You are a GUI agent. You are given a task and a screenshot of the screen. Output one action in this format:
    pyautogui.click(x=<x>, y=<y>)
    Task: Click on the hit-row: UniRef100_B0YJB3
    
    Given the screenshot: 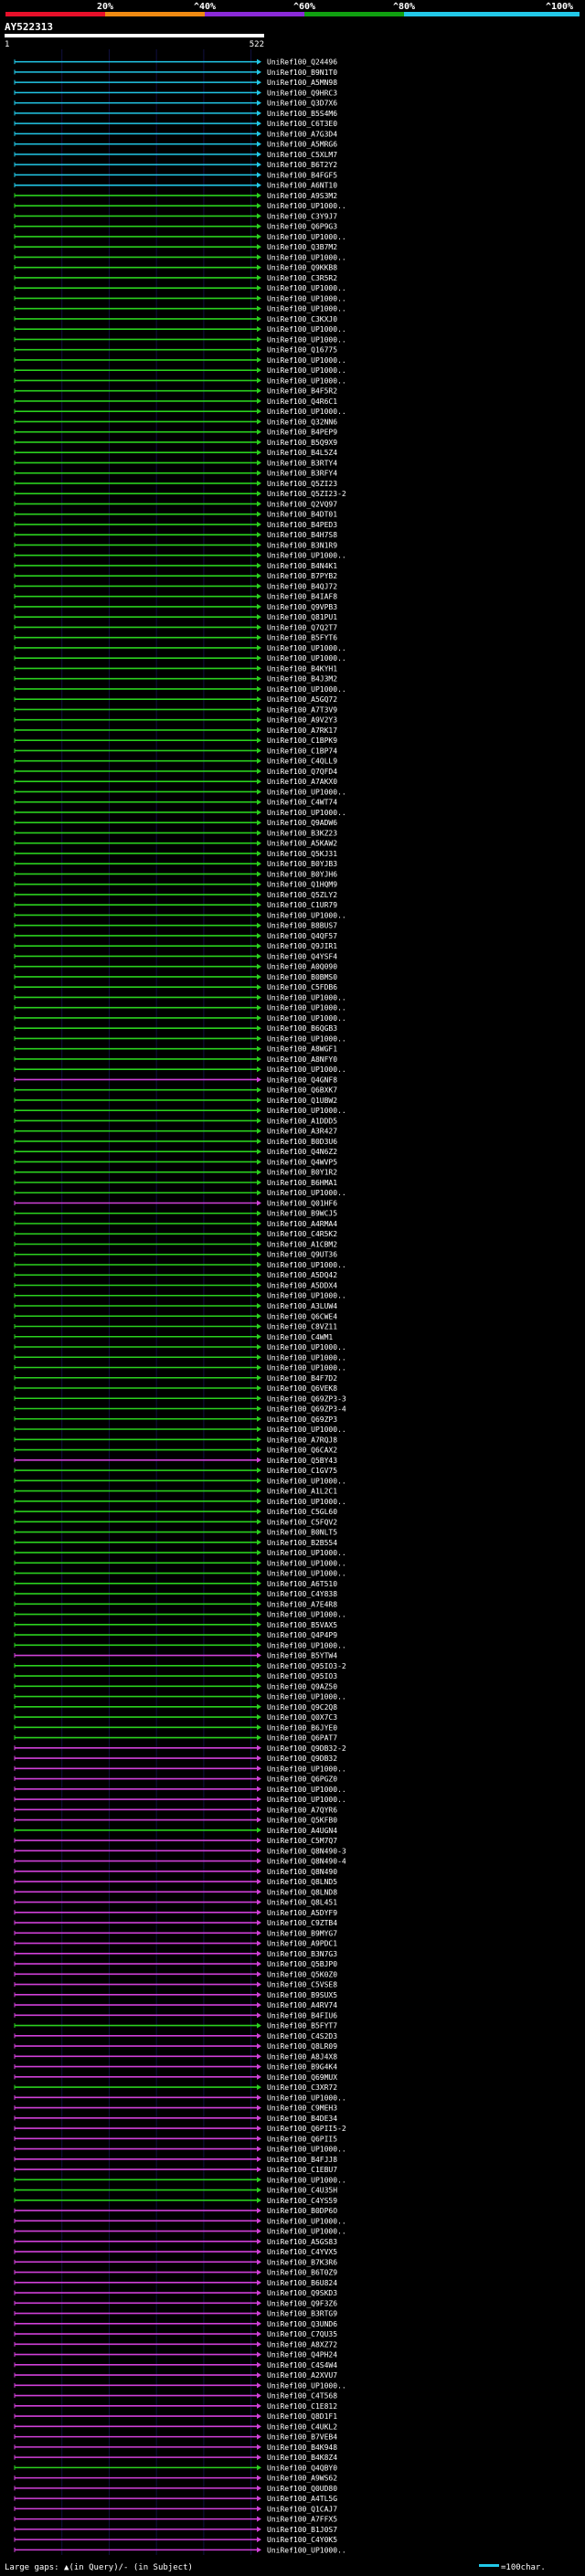 What is the action you would take?
    pyautogui.click(x=176, y=864)
    